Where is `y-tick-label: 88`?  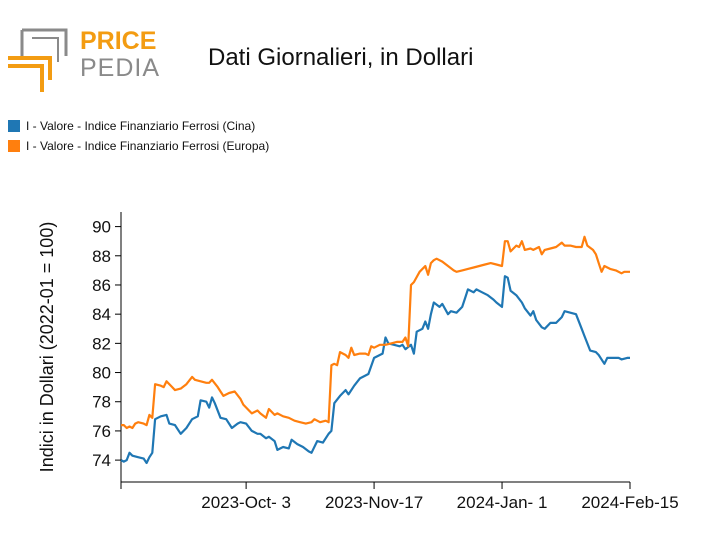 y-tick-label: 88 is located at coordinates (101, 256).